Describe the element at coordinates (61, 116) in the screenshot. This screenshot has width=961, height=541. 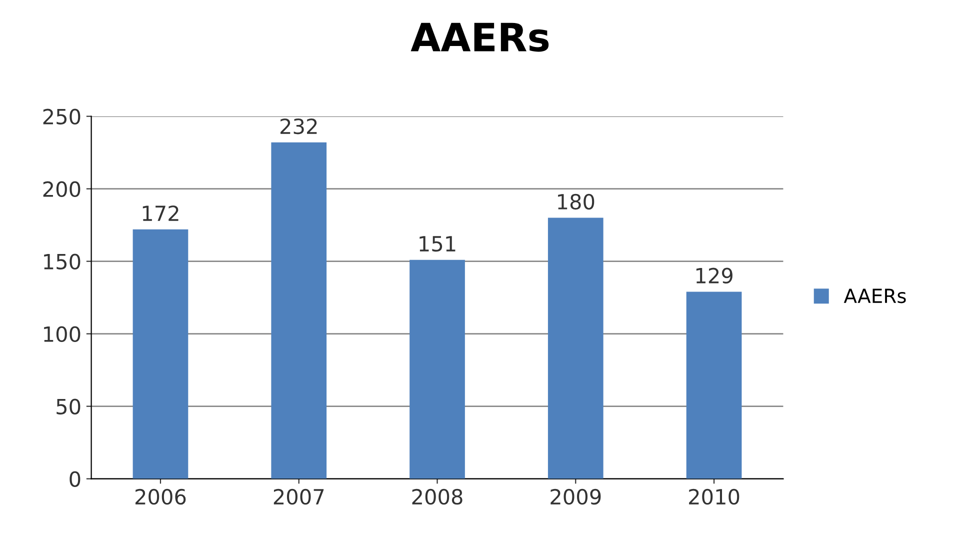
I see `y-tick-label: 250` at that location.